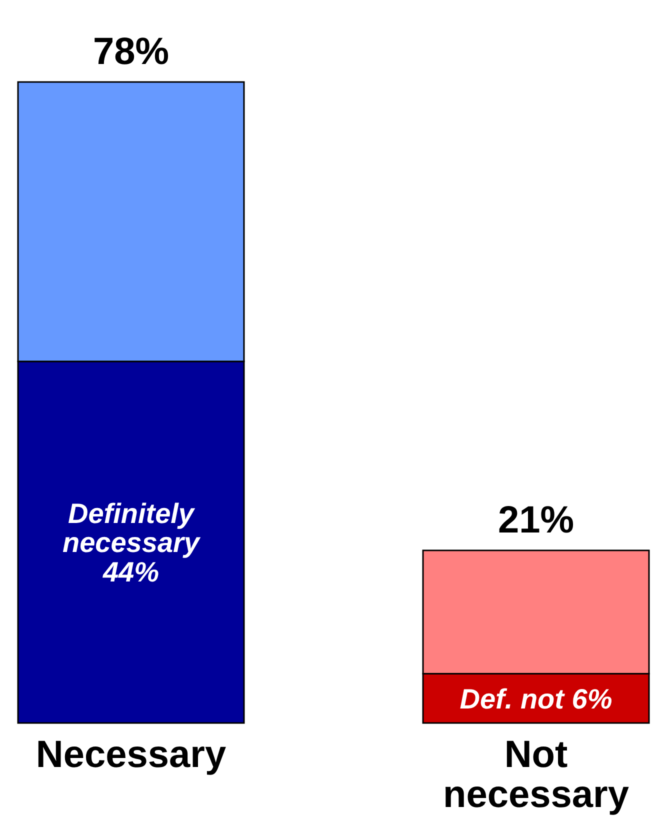 Image resolution: width=672 pixels, height=837 pixels. I want to click on x-tick-label: Necessary, so click(131, 755).